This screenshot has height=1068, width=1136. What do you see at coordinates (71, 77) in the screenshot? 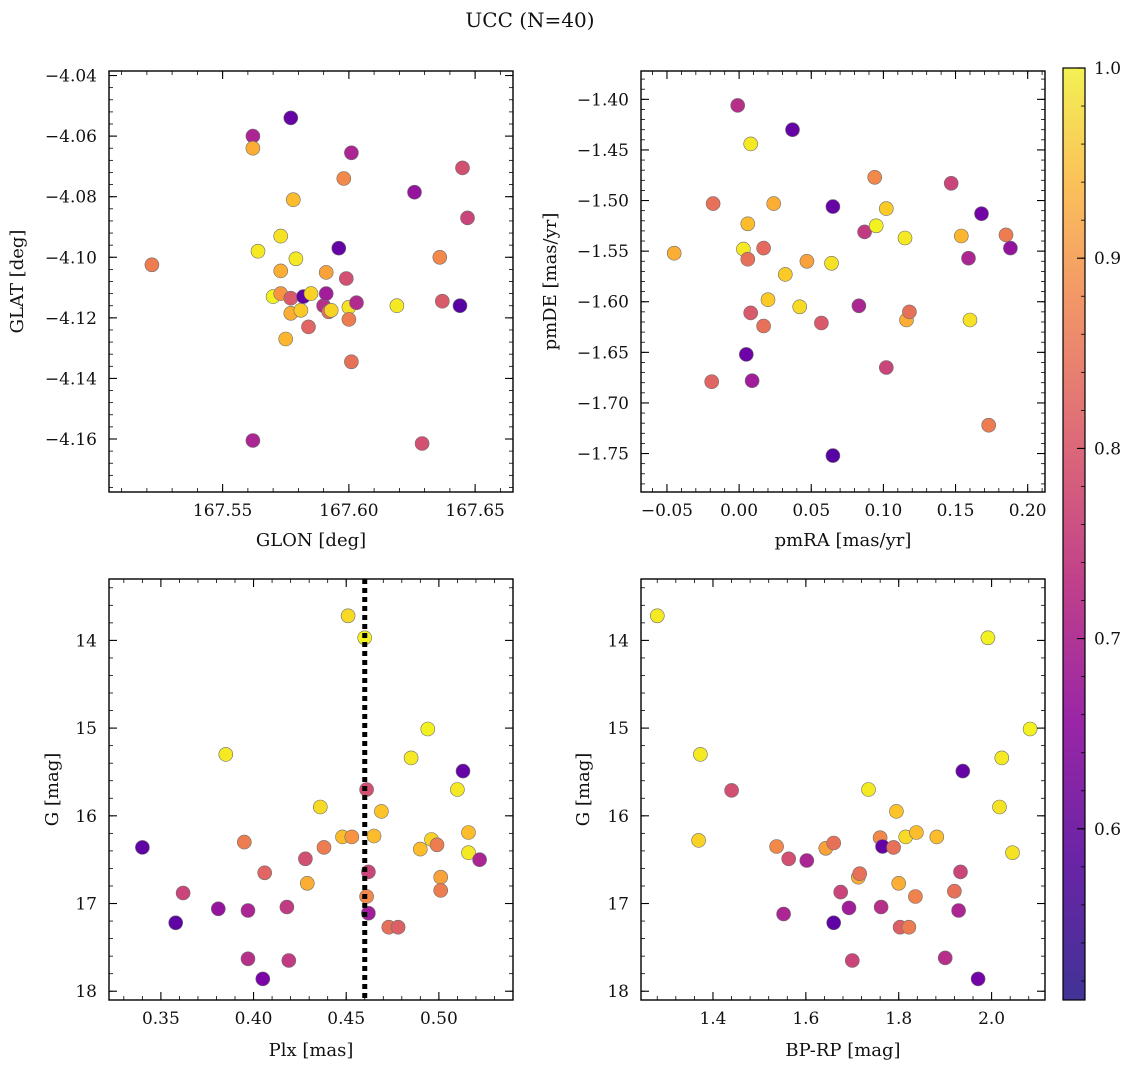
I see `y-tick-label: −4.04` at bounding box center [71, 77].